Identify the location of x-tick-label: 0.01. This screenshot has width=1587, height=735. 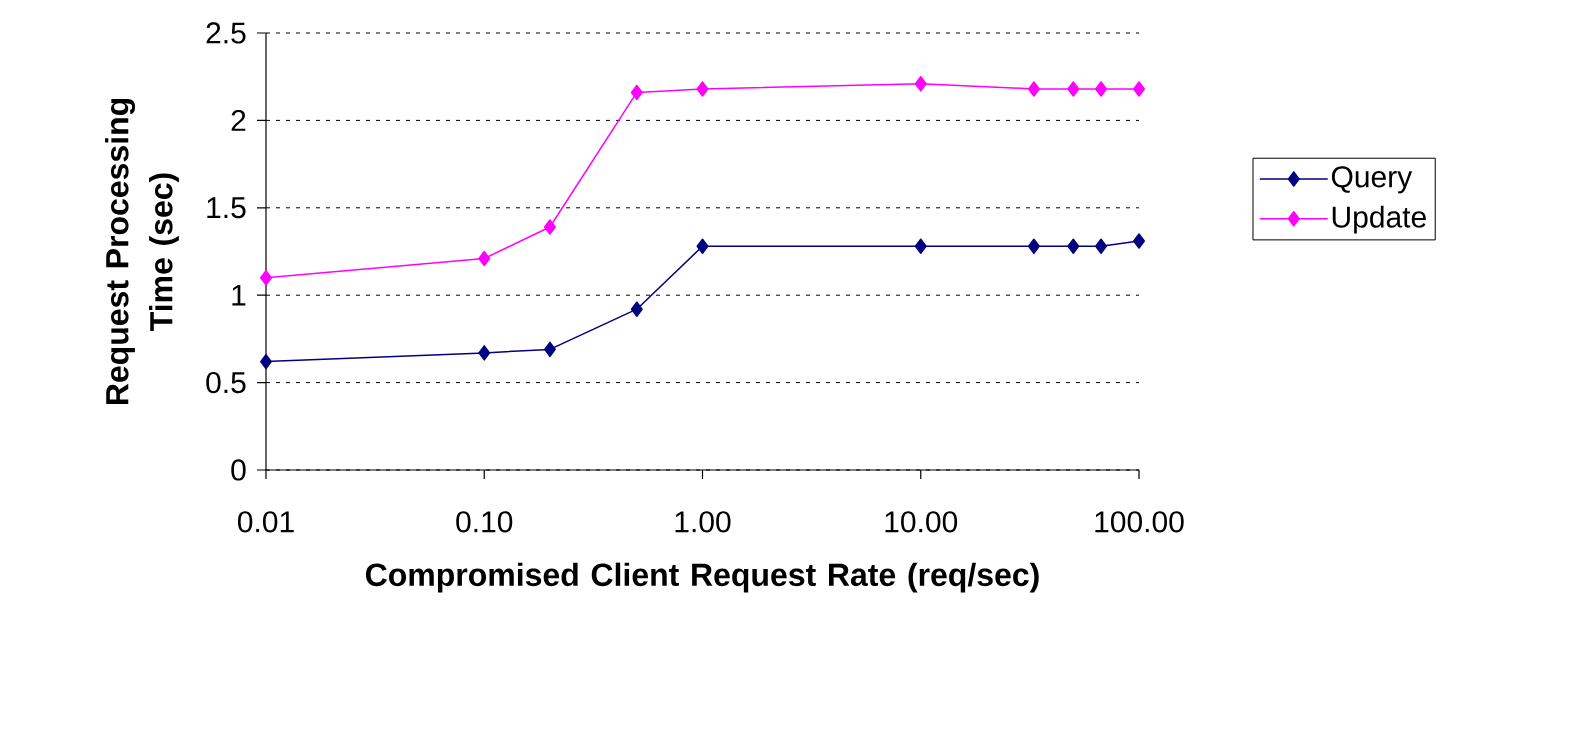
(265, 522).